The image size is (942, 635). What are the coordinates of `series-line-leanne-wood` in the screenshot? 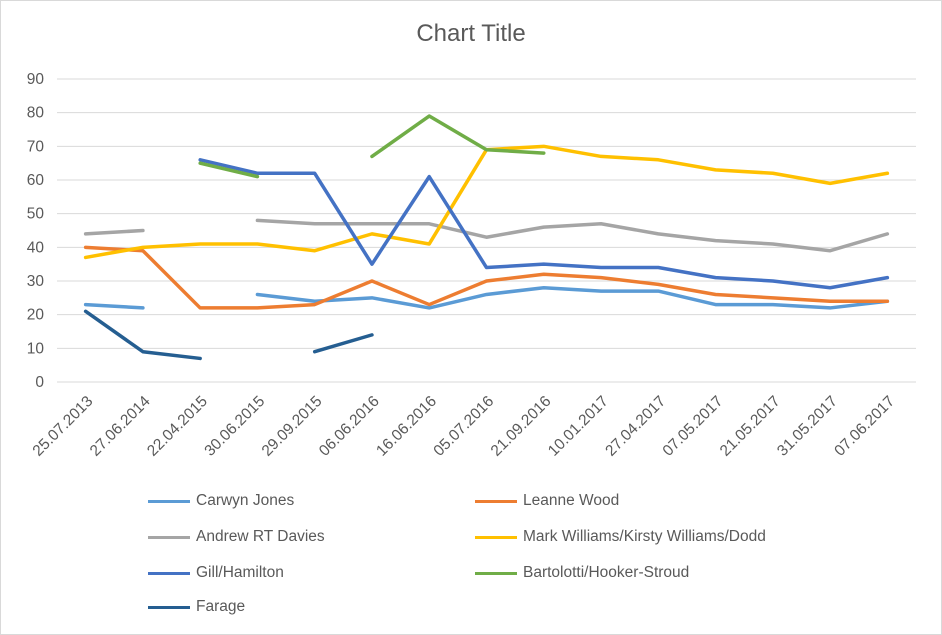 It's located at (486, 277).